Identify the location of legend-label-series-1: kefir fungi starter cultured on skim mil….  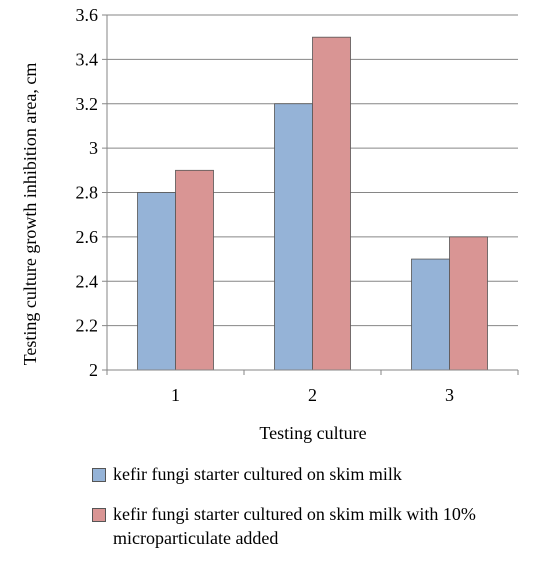
(257, 474).